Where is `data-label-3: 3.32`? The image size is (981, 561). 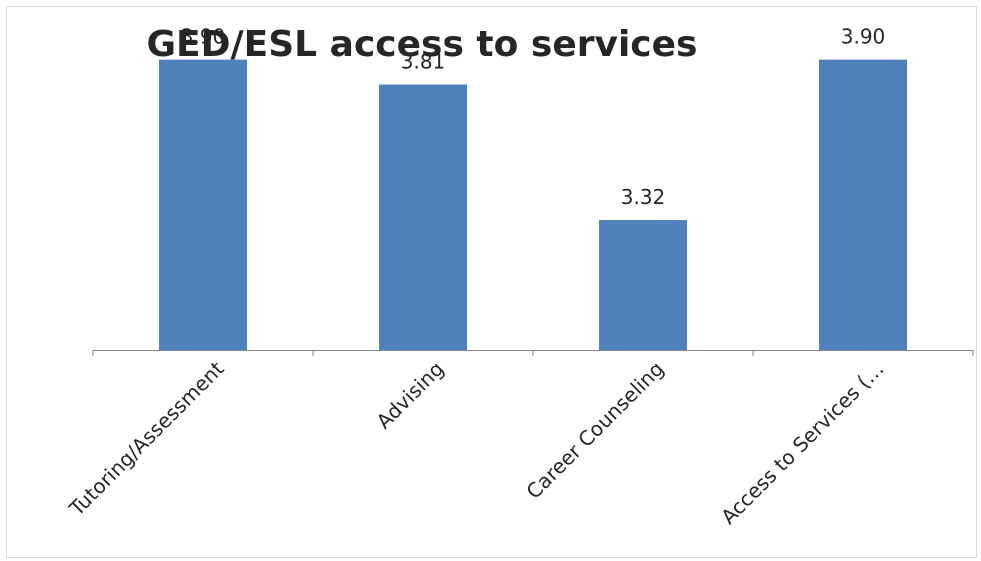
data-label-3: 3.32 is located at coordinates (643, 197).